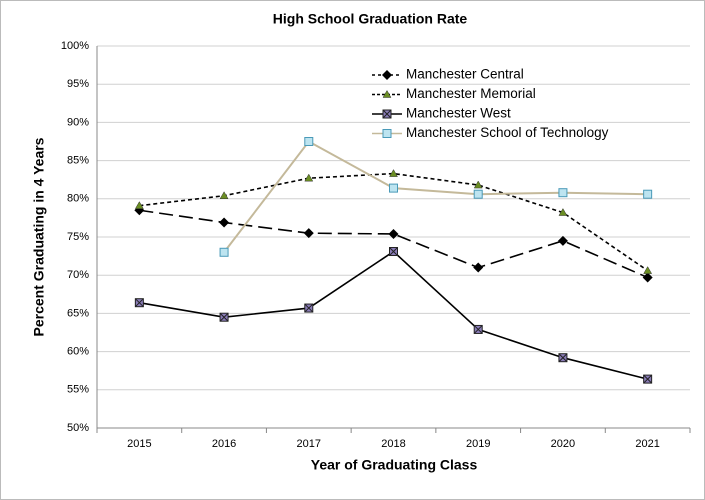  Describe the element at coordinates (309, 444) in the screenshot. I see `x-tick-label: 2017` at that location.